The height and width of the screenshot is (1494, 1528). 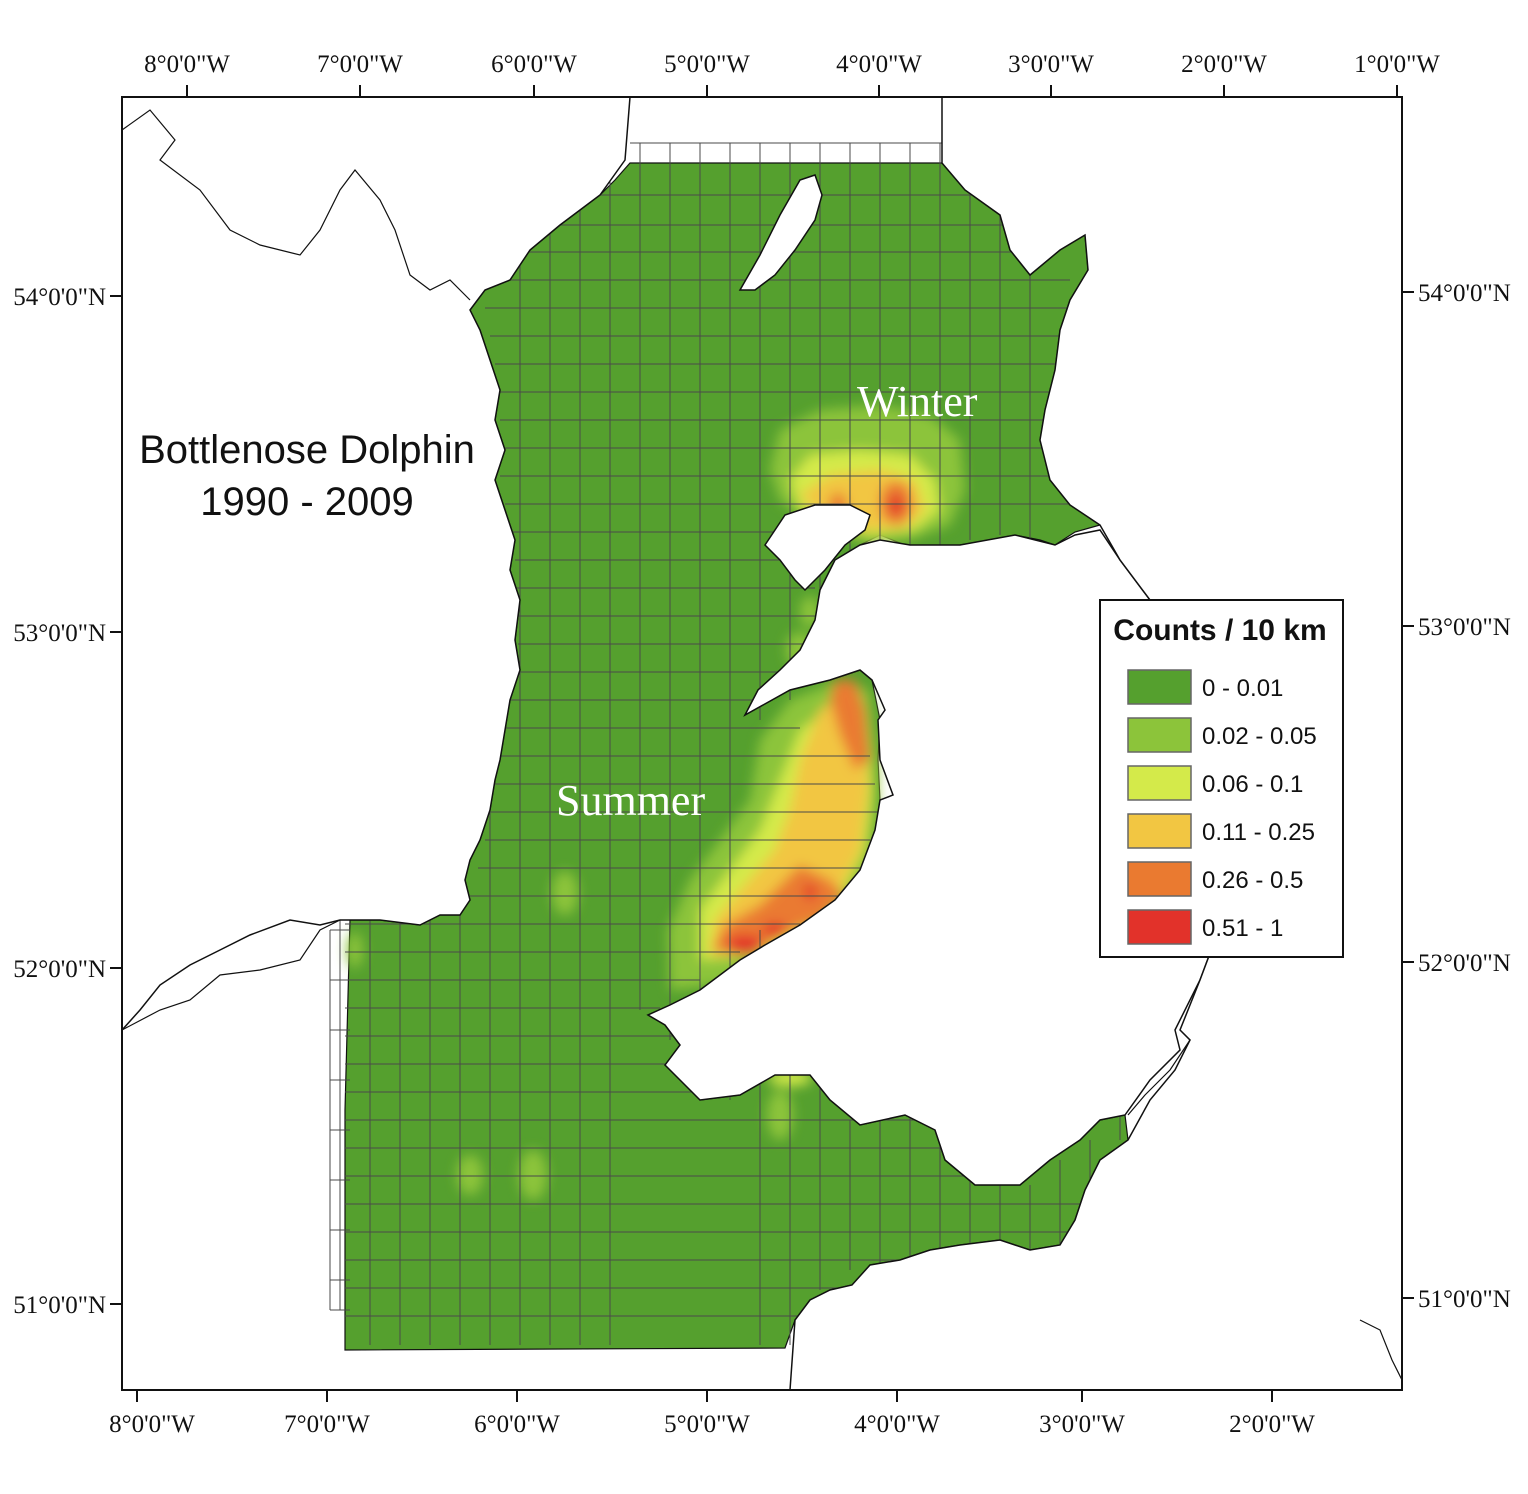 What do you see at coordinates (1464, 963) in the screenshot?
I see `right-lat-label: 52°0'0"N` at bounding box center [1464, 963].